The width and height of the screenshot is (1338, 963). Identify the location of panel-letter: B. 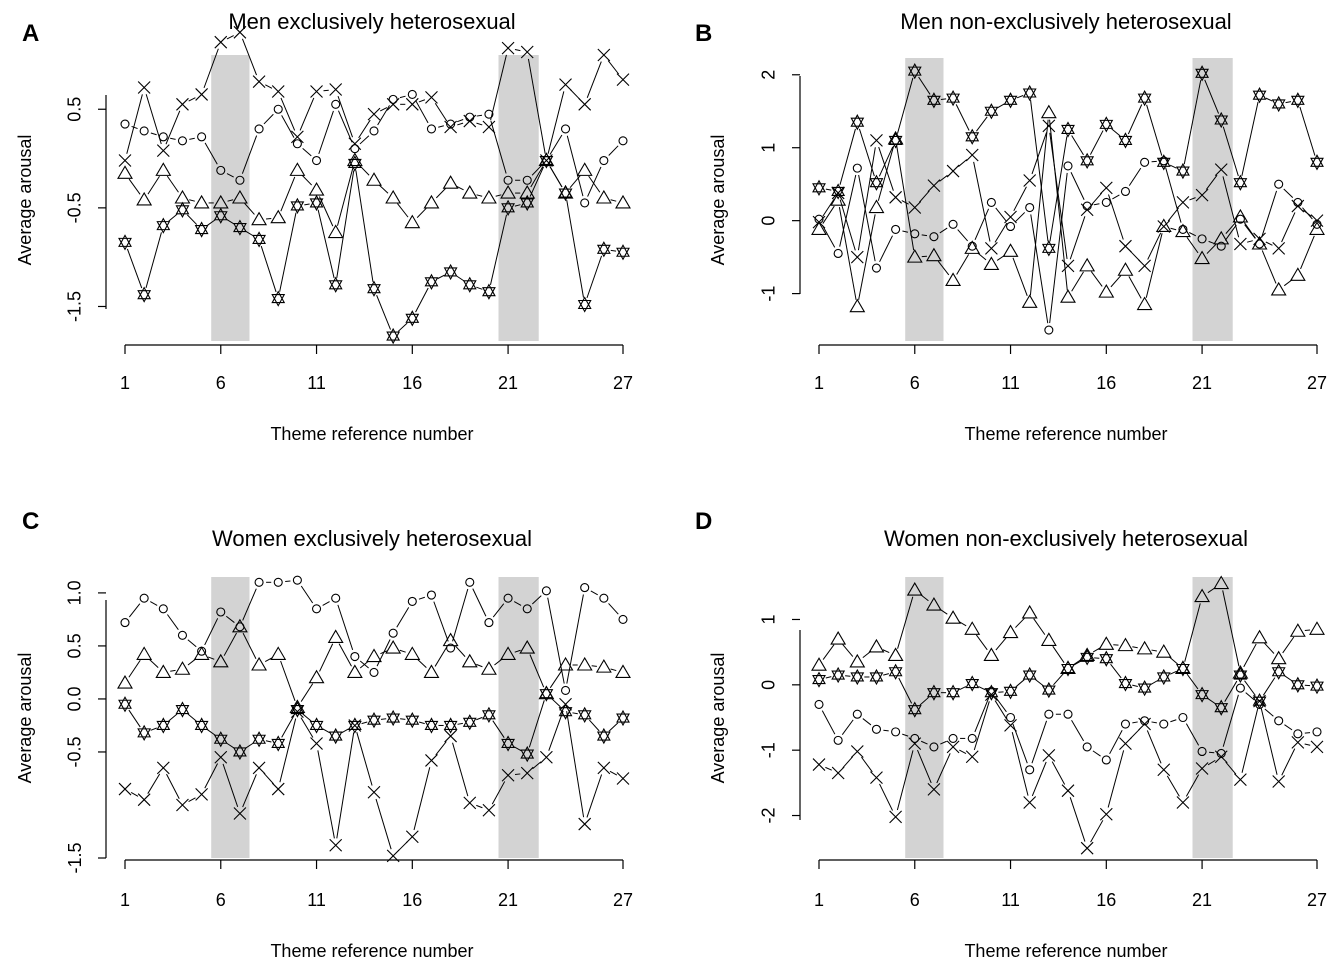
(703, 33).